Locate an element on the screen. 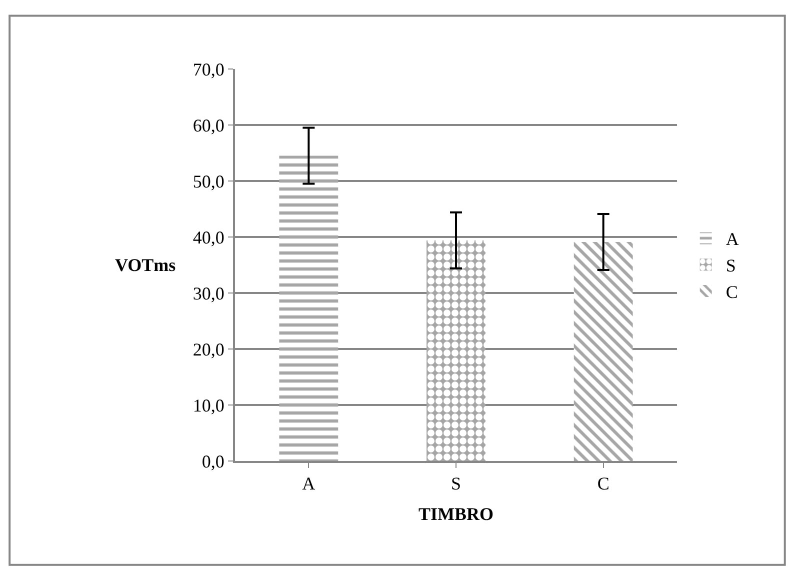  y-tick-label: 50,0 is located at coordinates (208, 181).